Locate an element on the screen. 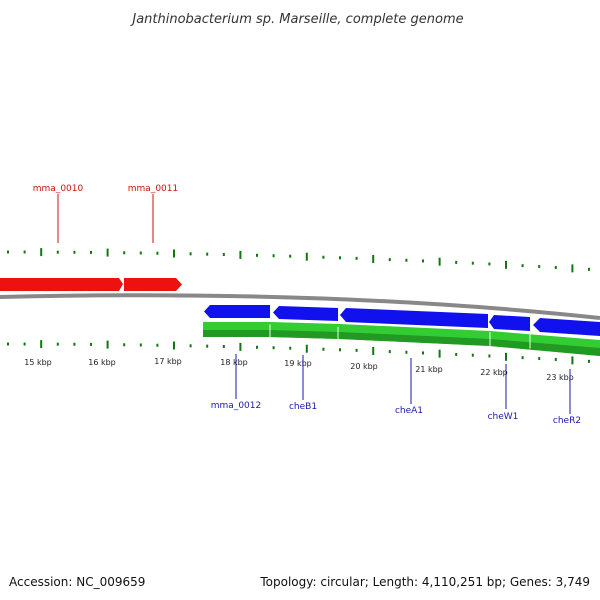 The image size is (600, 600). scale-label: 21 kbp is located at coordinates (429, 369).